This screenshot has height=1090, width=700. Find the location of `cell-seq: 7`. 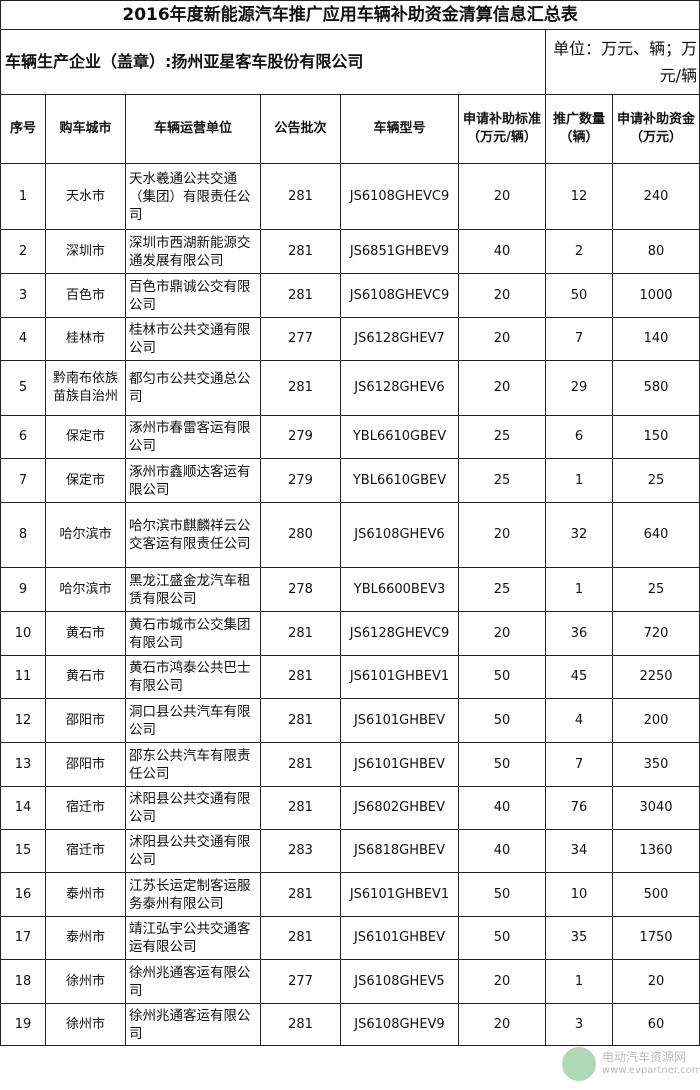

cell-seq: 7 is located at coordinates (23, 480).